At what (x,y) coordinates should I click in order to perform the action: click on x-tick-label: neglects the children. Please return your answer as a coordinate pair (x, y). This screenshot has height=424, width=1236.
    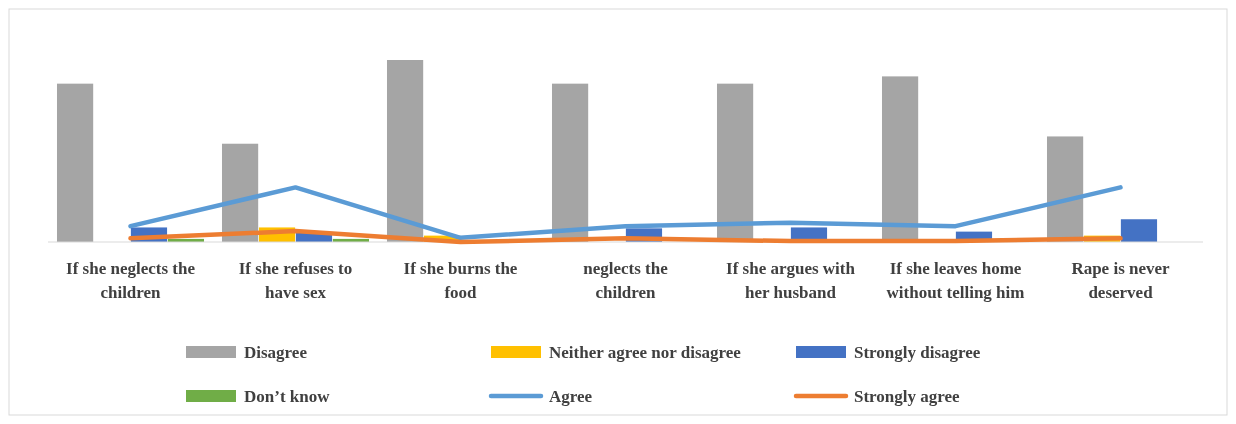
    Looking at the image, I should click on (626, 280).